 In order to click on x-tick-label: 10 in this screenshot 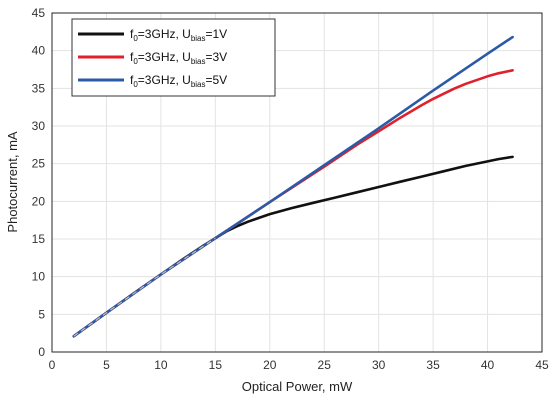, I will do `click(161, 365)`.